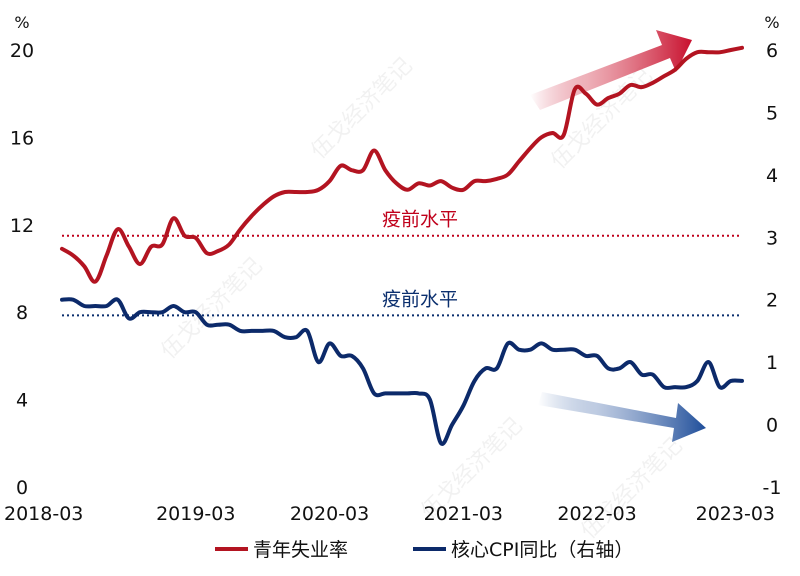  I want to click on legend-label-youth-unemployment: 青年失业率, so click(300, 550).